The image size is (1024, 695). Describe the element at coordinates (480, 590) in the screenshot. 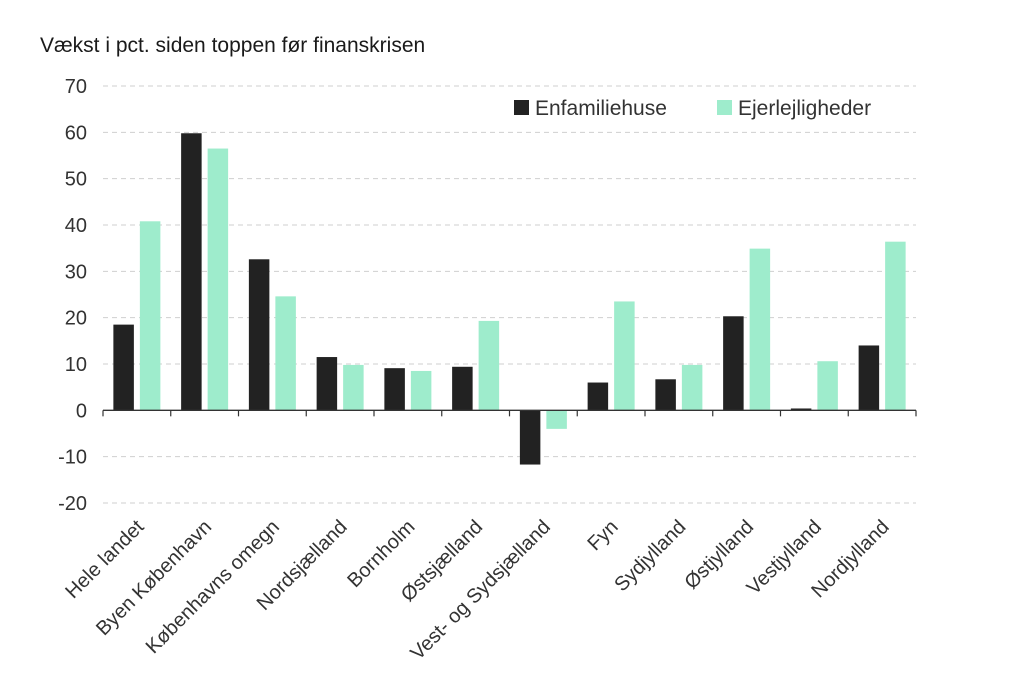

I see `x-tick-label: Vest- og Sydsjælland` at that location.